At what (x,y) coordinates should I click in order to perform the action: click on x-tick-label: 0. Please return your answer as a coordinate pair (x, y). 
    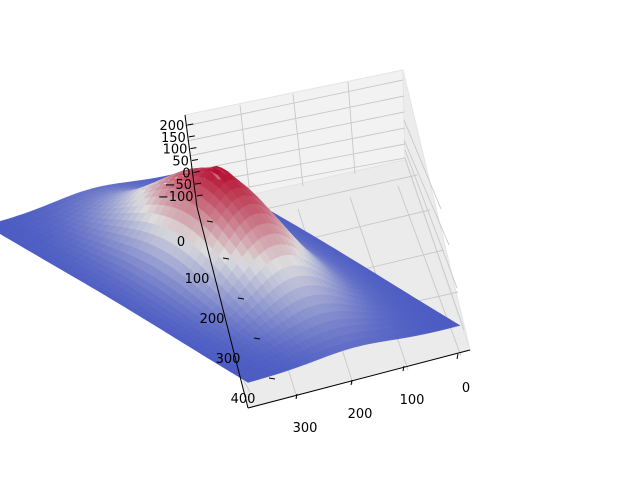
    Looking at the image, I should click on (466, 388).